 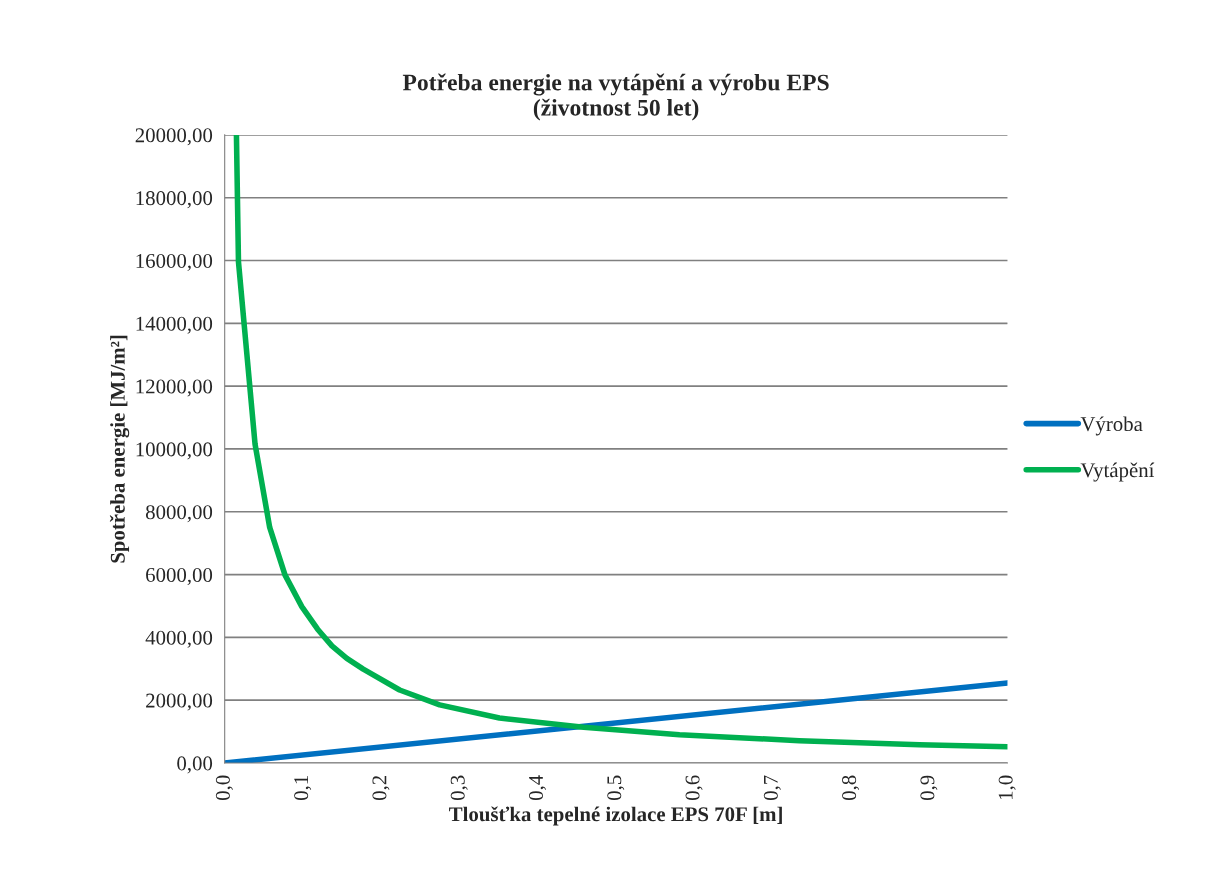 What do you see at coordinates (174, 388) in the screenshot?
I see `y-tick-label: 12000,00` at bounding box center [174, 388].